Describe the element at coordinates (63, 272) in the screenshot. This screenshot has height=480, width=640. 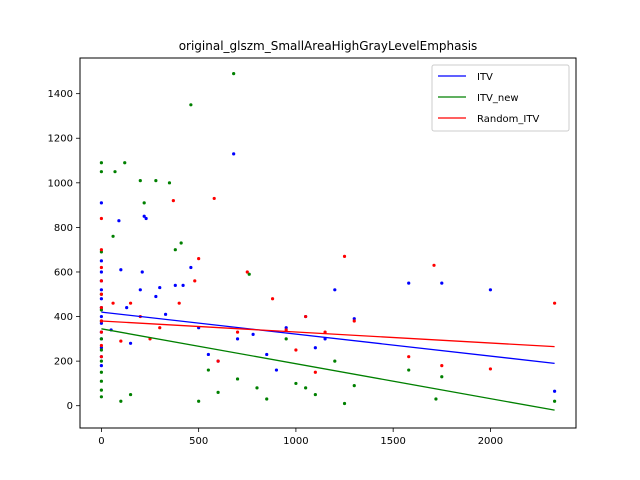
I see `y-tick-label: 600` at that location.